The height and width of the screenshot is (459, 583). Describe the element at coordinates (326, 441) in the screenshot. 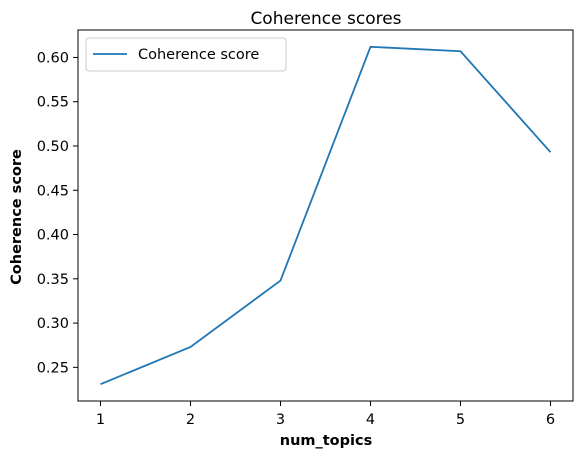

I see `x-axis-label: num_topics` at that location.